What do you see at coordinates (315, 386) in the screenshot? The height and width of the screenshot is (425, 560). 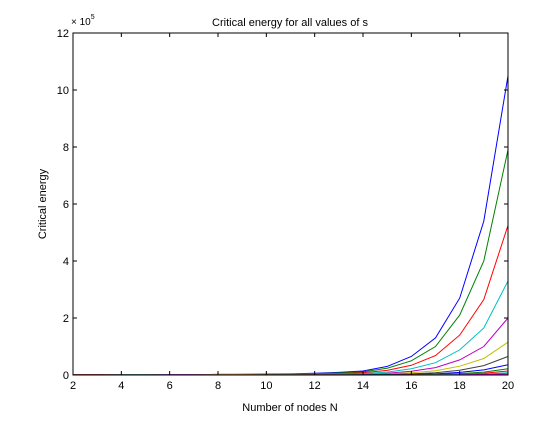 I see `x-tick-label: 12` at bounding box center [315, 386].